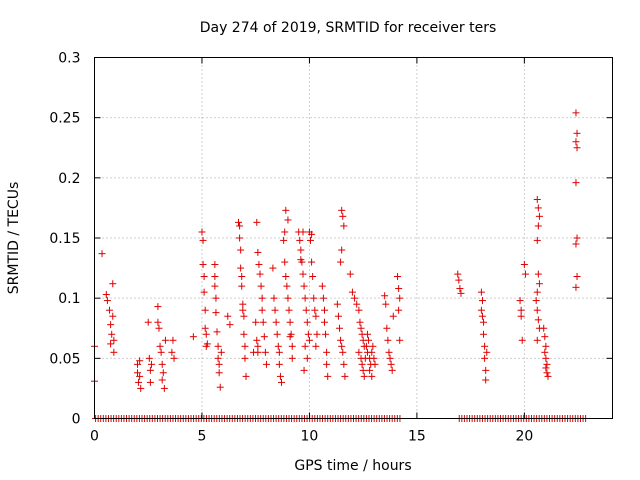  Describe the element at coordinates (14, 238) in the screenshot. I see `y-axis-label: SRMTID / TECUs` at that location.